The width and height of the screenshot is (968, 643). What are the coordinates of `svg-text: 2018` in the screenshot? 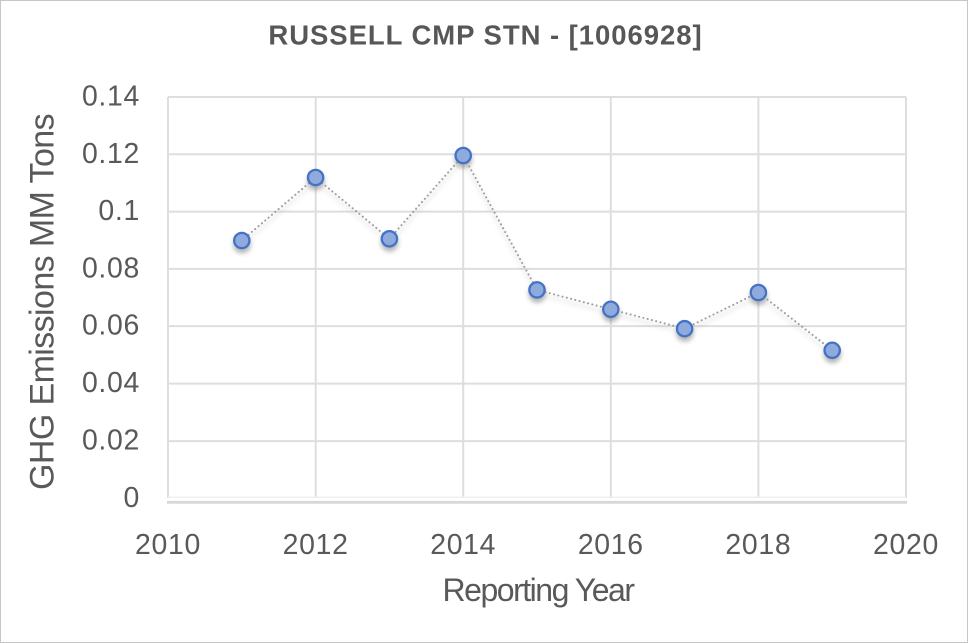 It's located at (758, 545).